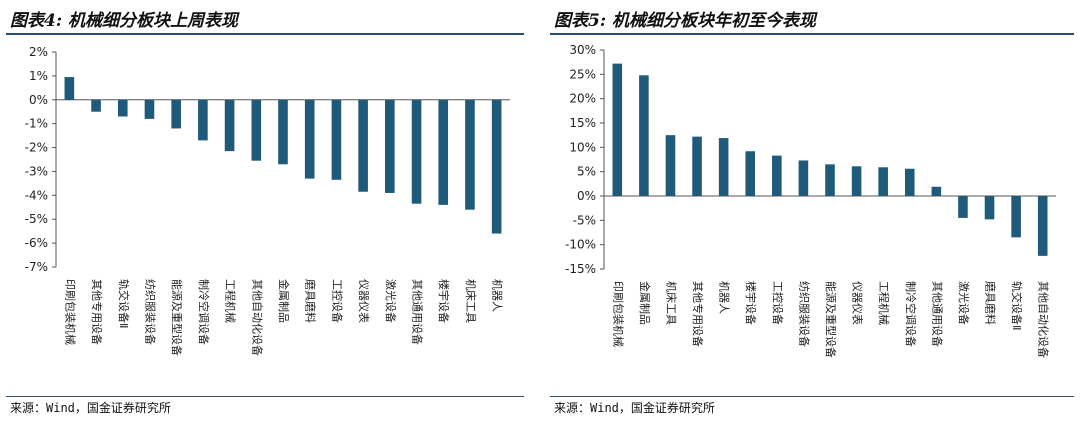 This screenshot has width=1080, height=424. Describe the element at coordinates (1017, 305) in the screenshot. I see `right-category-label: 轨交设备Ⅱ` at that location.